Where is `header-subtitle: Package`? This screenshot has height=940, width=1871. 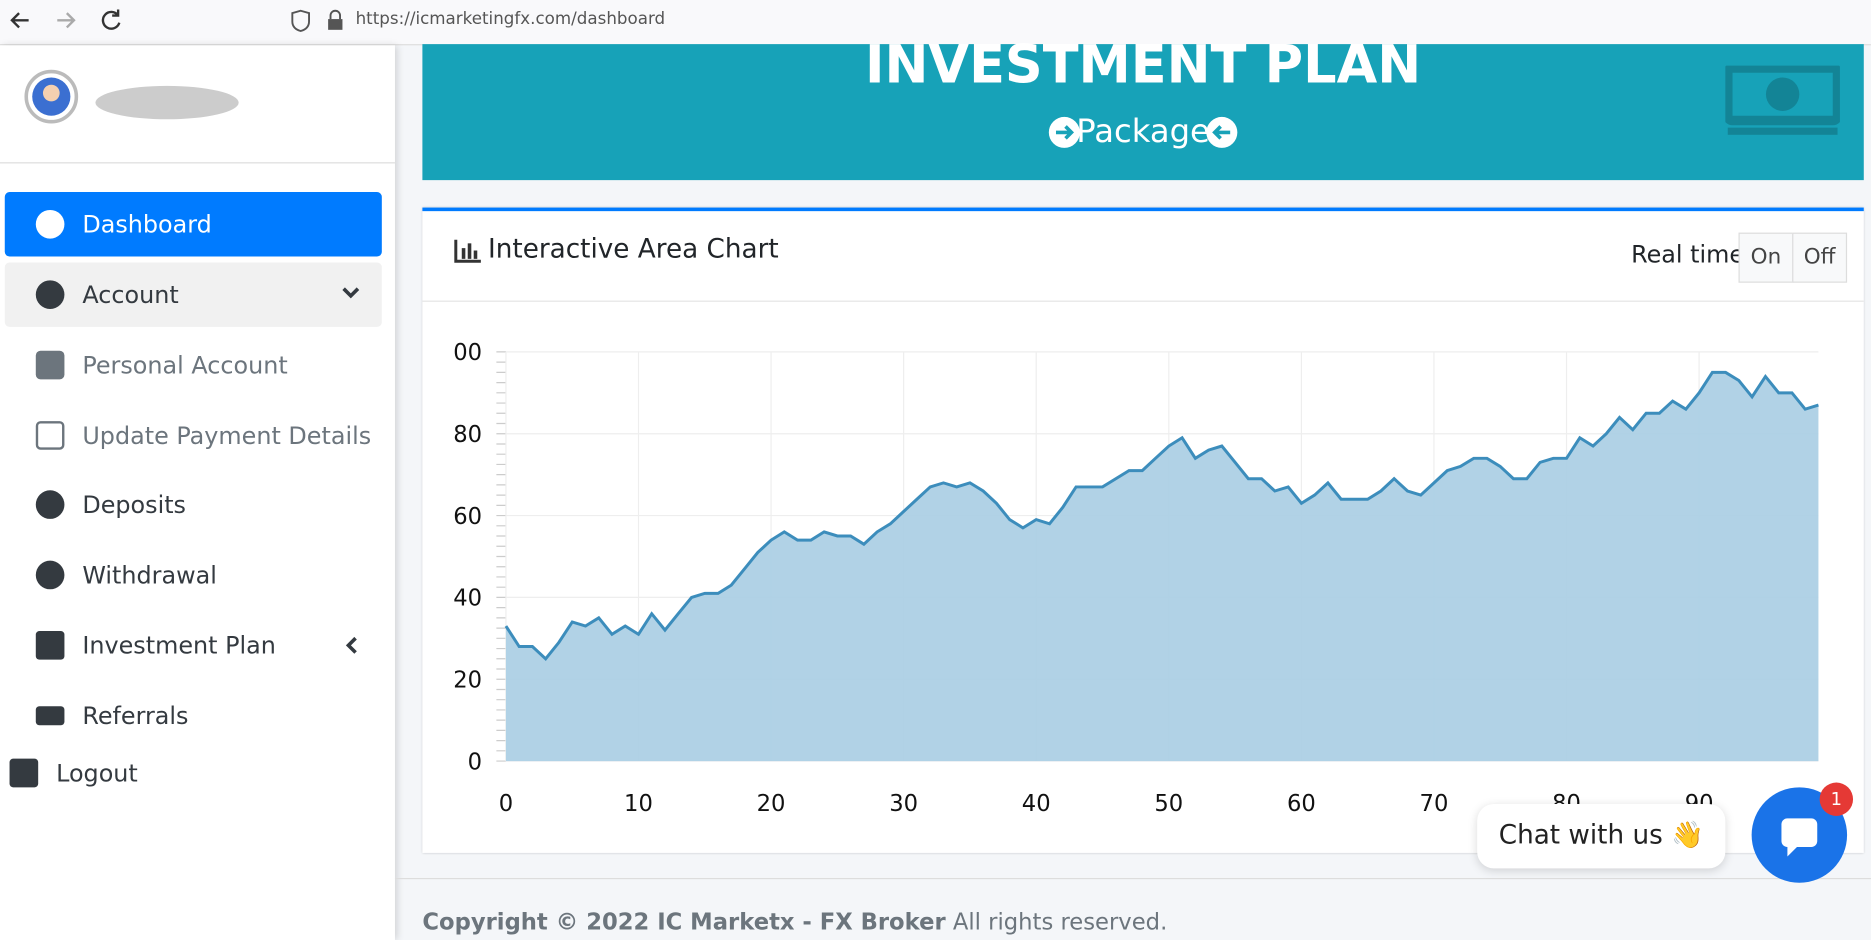 header-subtitle: Package is located at coordinates (1143, 132).